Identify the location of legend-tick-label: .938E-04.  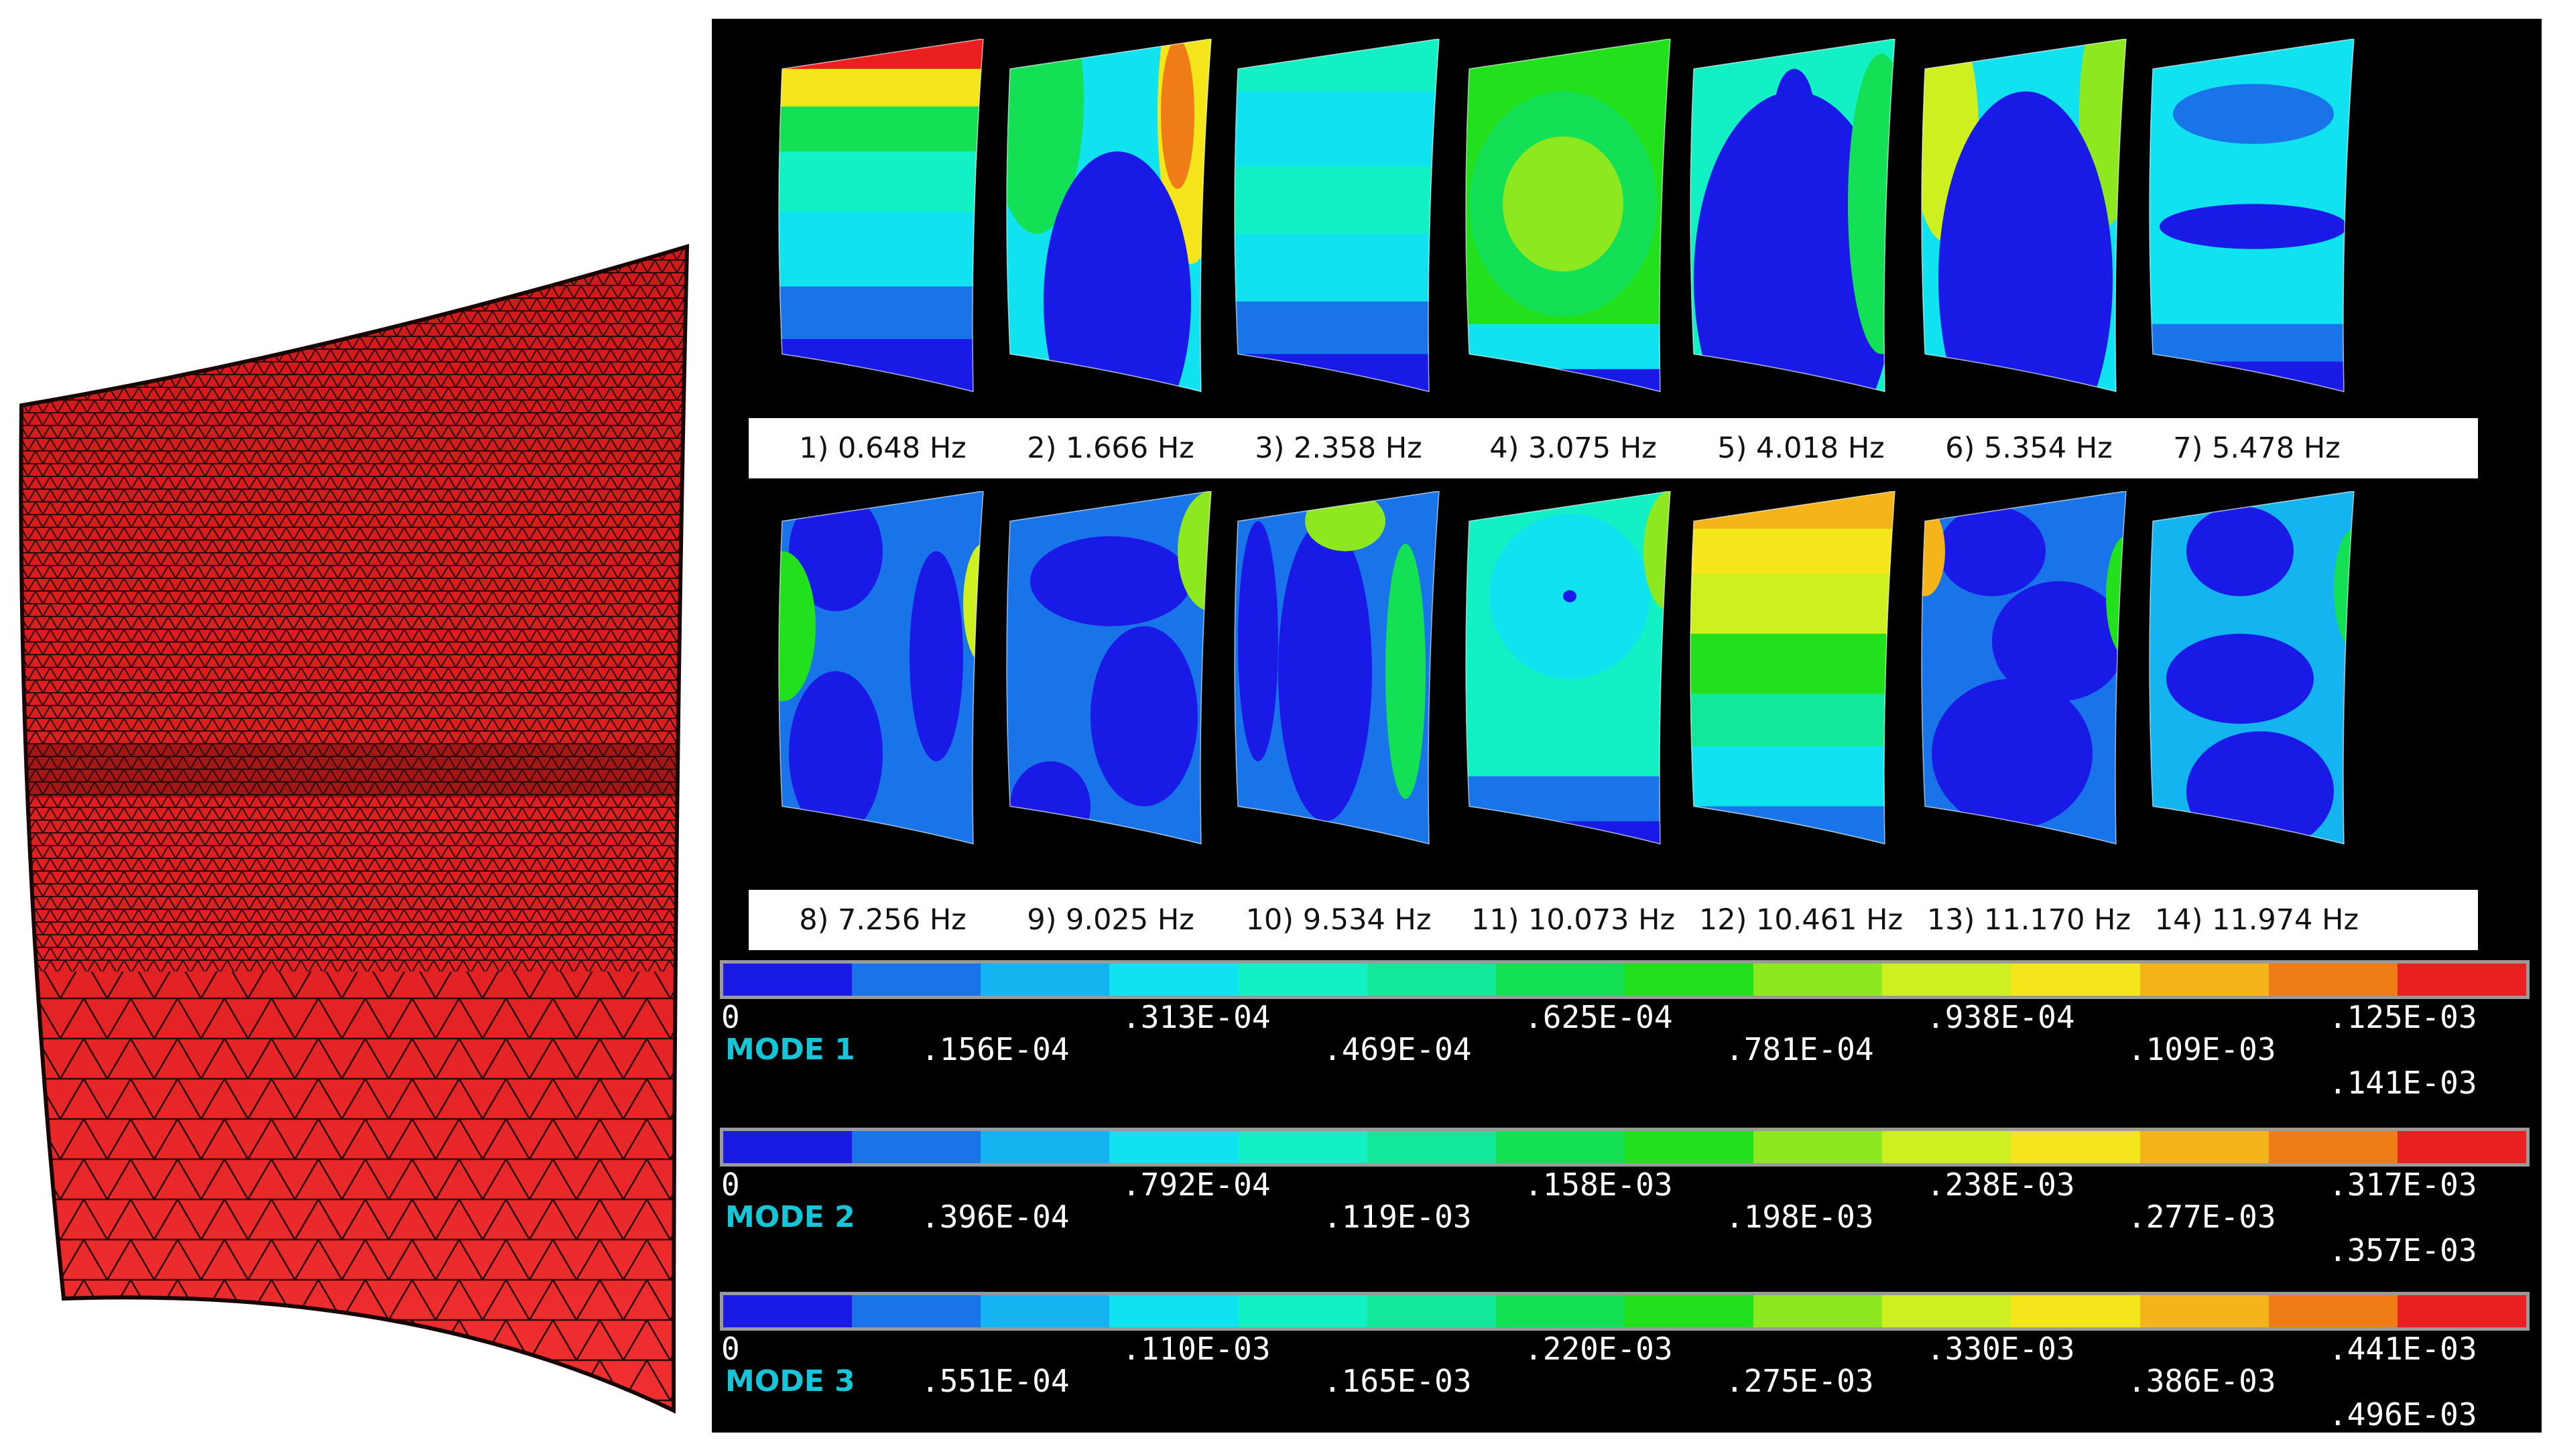
(2000, 1017).